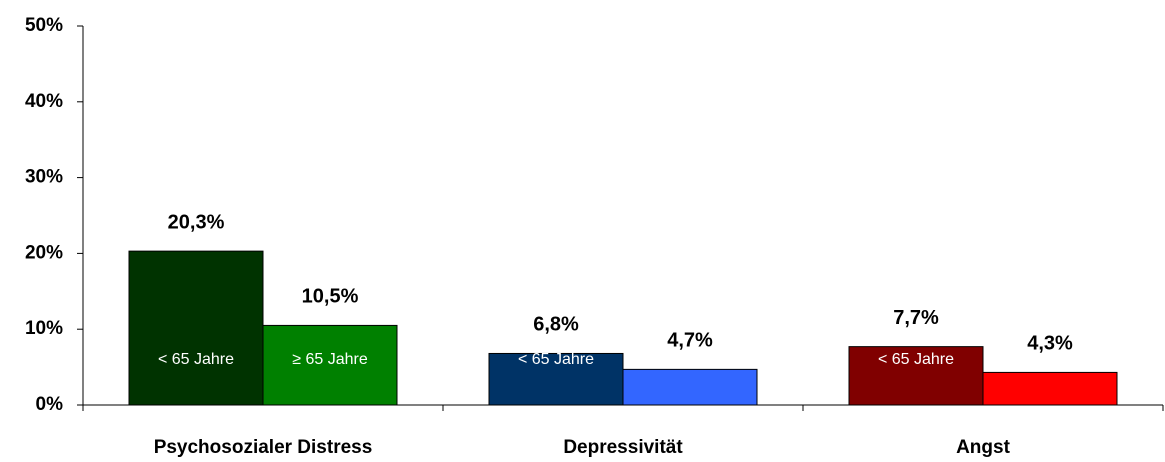  Describe the element at coordinates (263, 447) in the screenshot. I see `x-tick-label: Psychosozialer Distress` at that location.